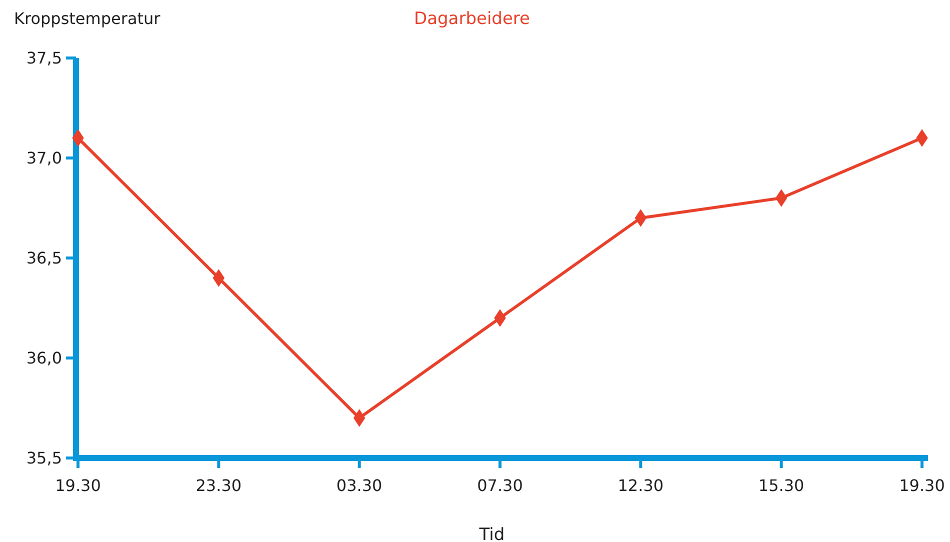 The height and width of the screenshot is (542, 950). What do you see at coordinates (500, 485) in the screenshot?
I see `x-tick-label: 07.30` at bounding box center [500, 485].